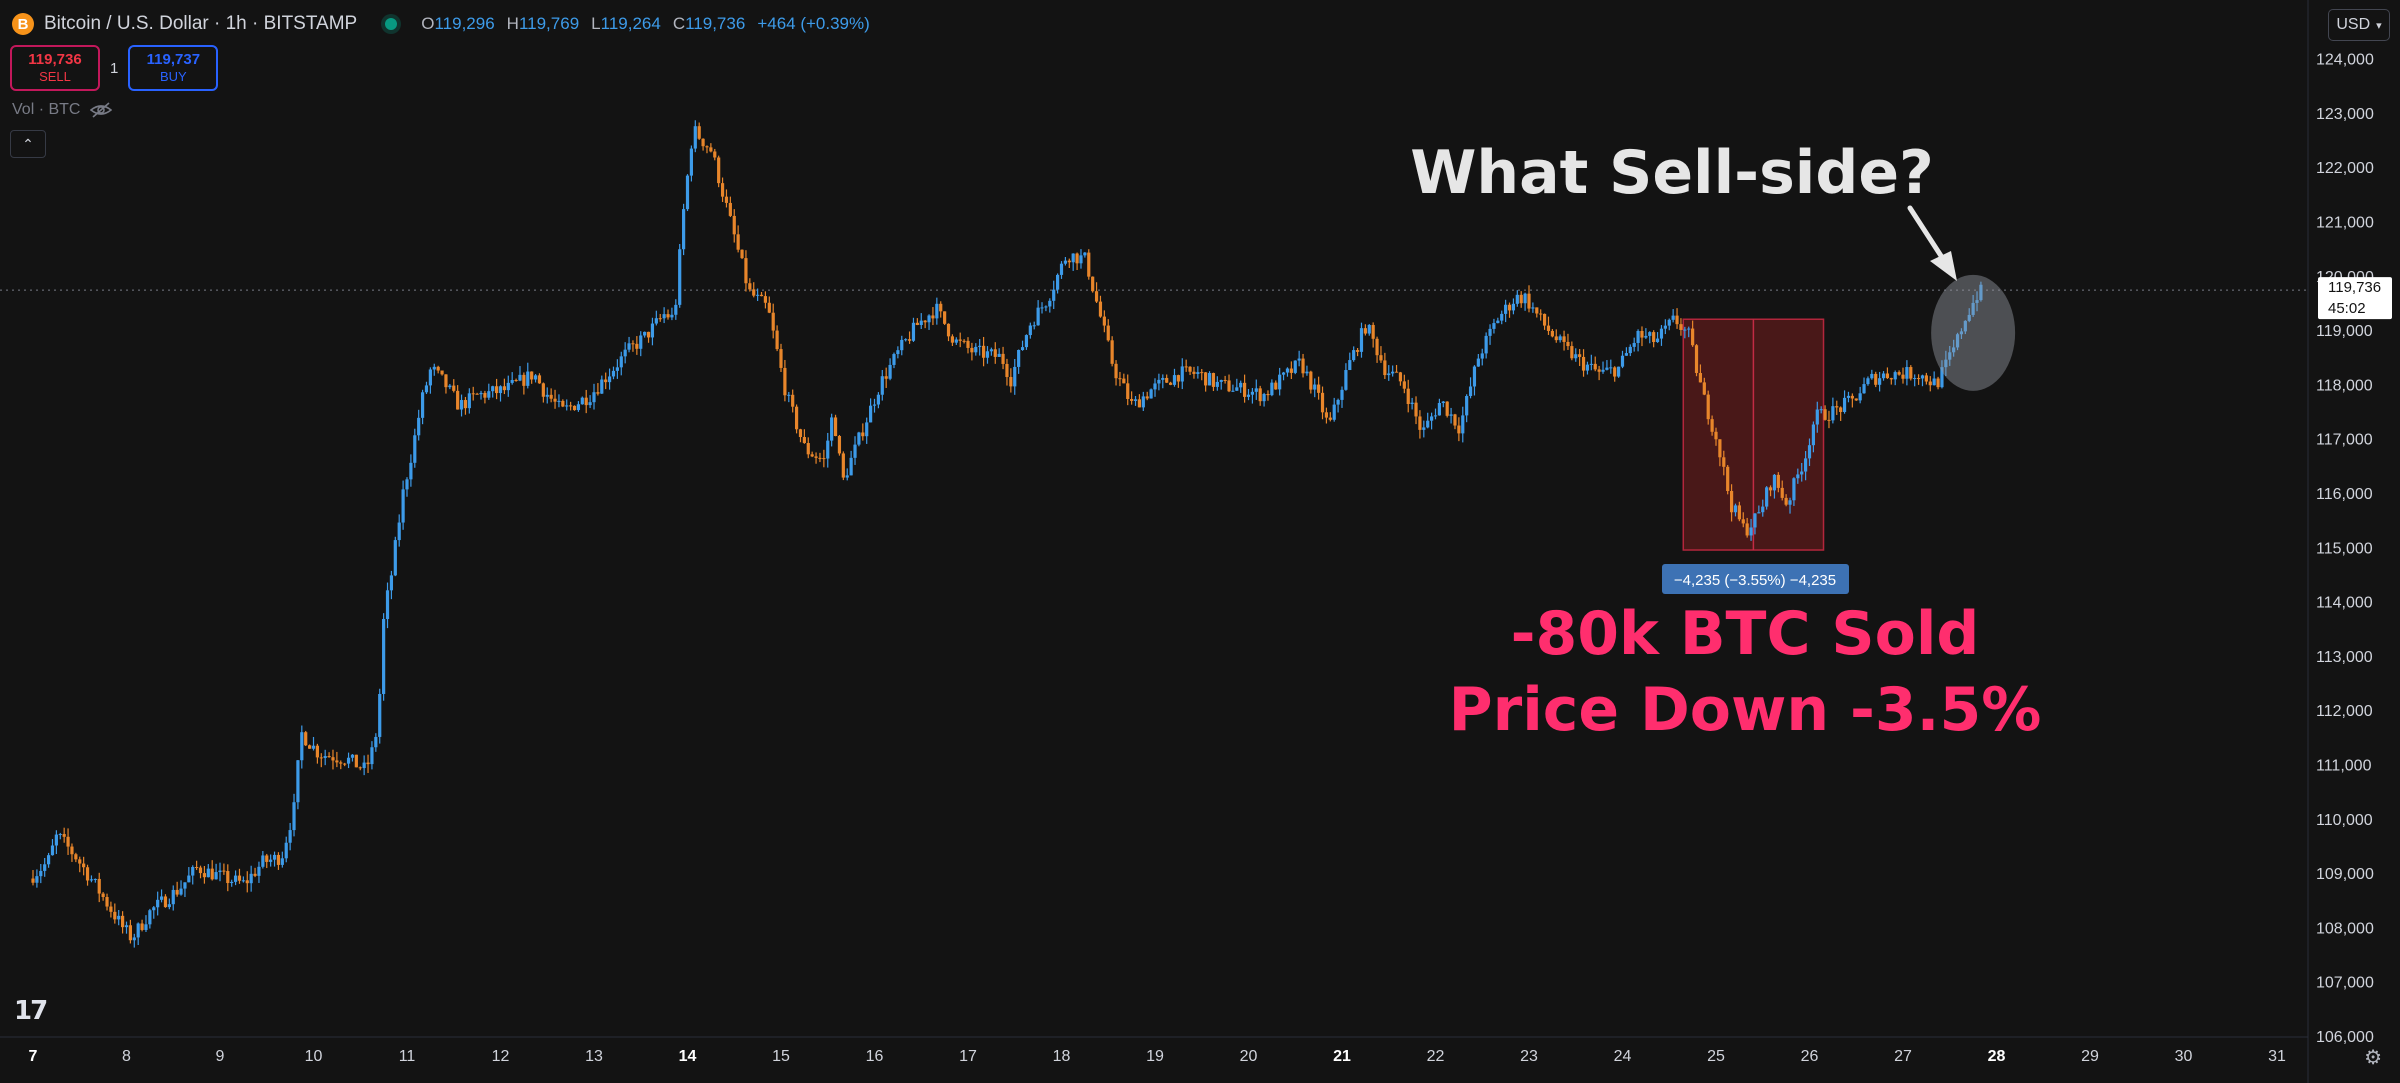  I want to click on price-tick-label: 107,000, so click(2345, 983).